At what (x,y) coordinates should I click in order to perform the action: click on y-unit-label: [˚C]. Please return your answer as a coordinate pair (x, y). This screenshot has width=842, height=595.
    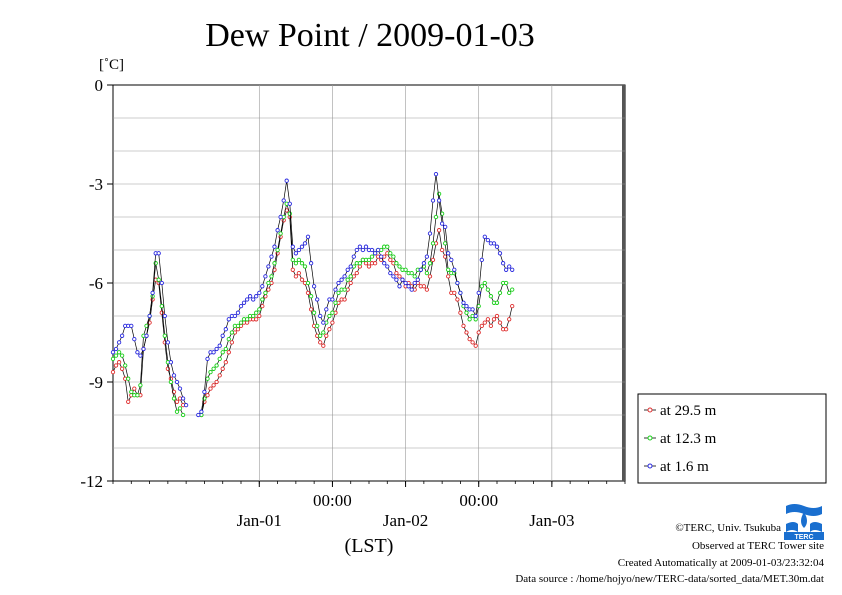
    Looking at the image, I should click on (111, 65).